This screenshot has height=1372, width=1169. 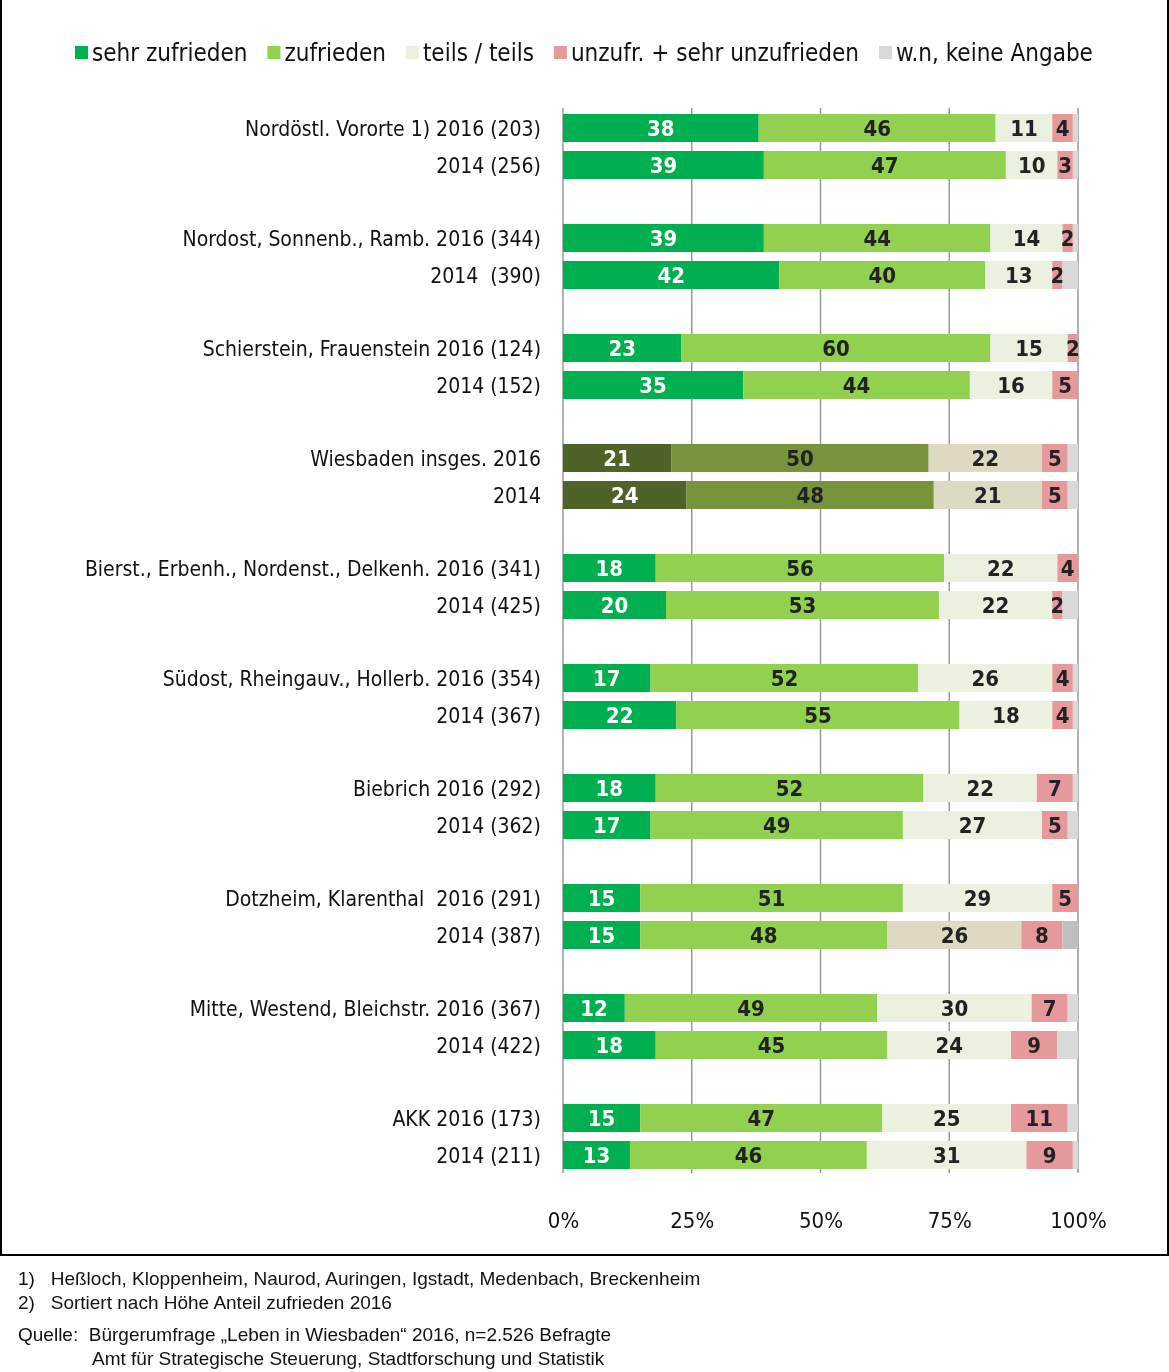 I want to click on data-label: 51, so click(x=771, y=898).